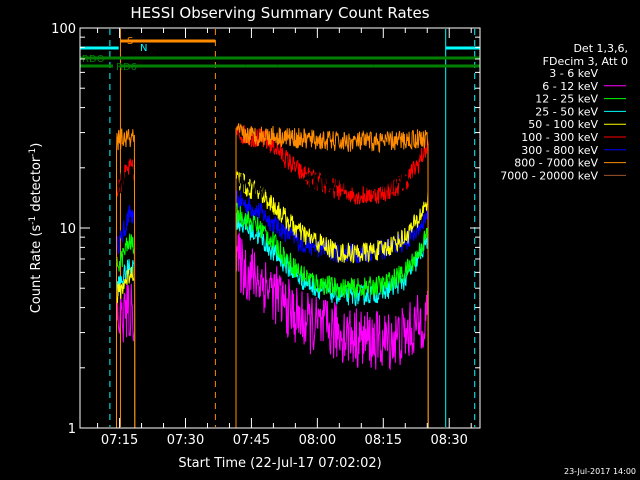 The image size is (640, 480). Describe the element at coordinates (566, 111) in the screenshot. I see `legend-entry-label: 25 - 50 keV` at that location.